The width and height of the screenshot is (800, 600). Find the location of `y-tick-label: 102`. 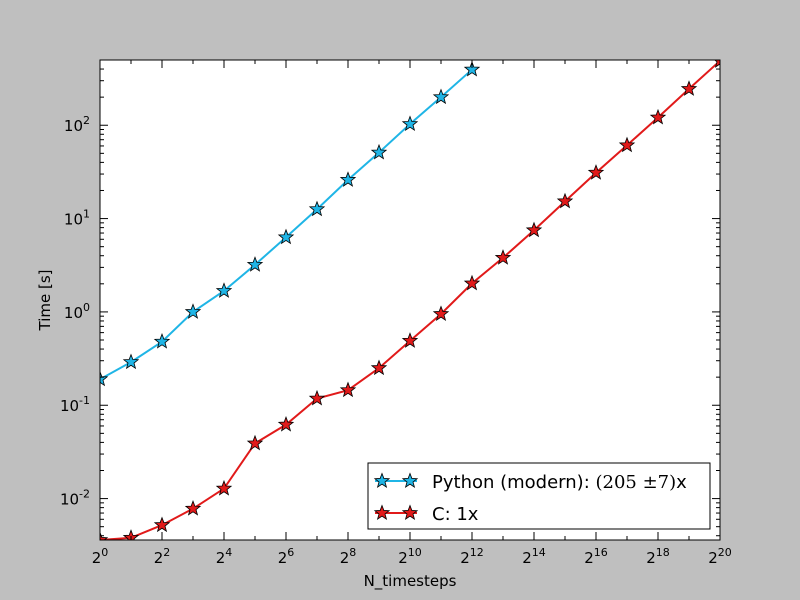

y-tick-label: 102 is located at coordinates (77, 124).